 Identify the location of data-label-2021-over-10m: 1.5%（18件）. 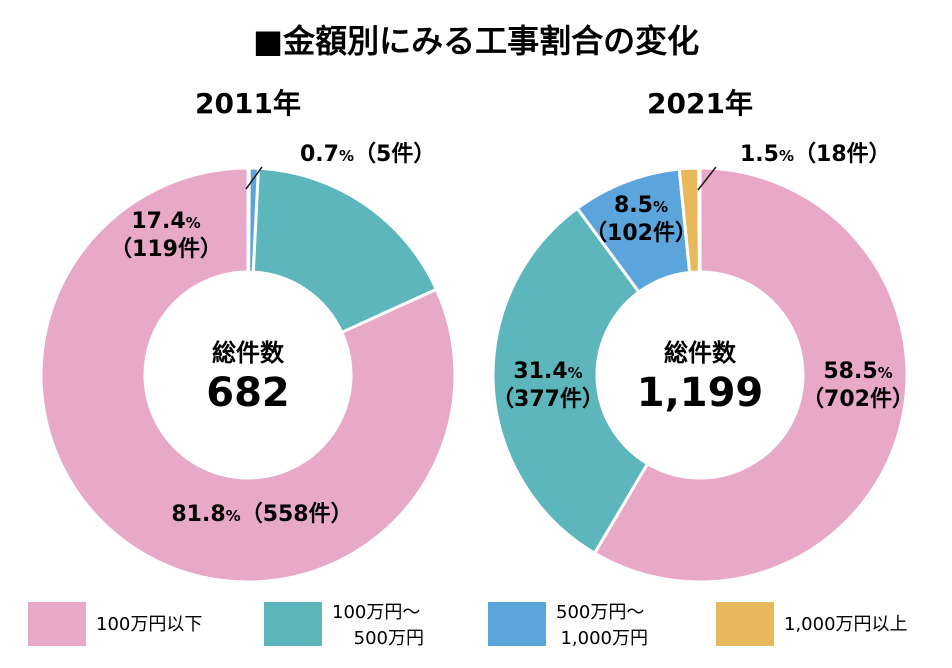
(815, 154).